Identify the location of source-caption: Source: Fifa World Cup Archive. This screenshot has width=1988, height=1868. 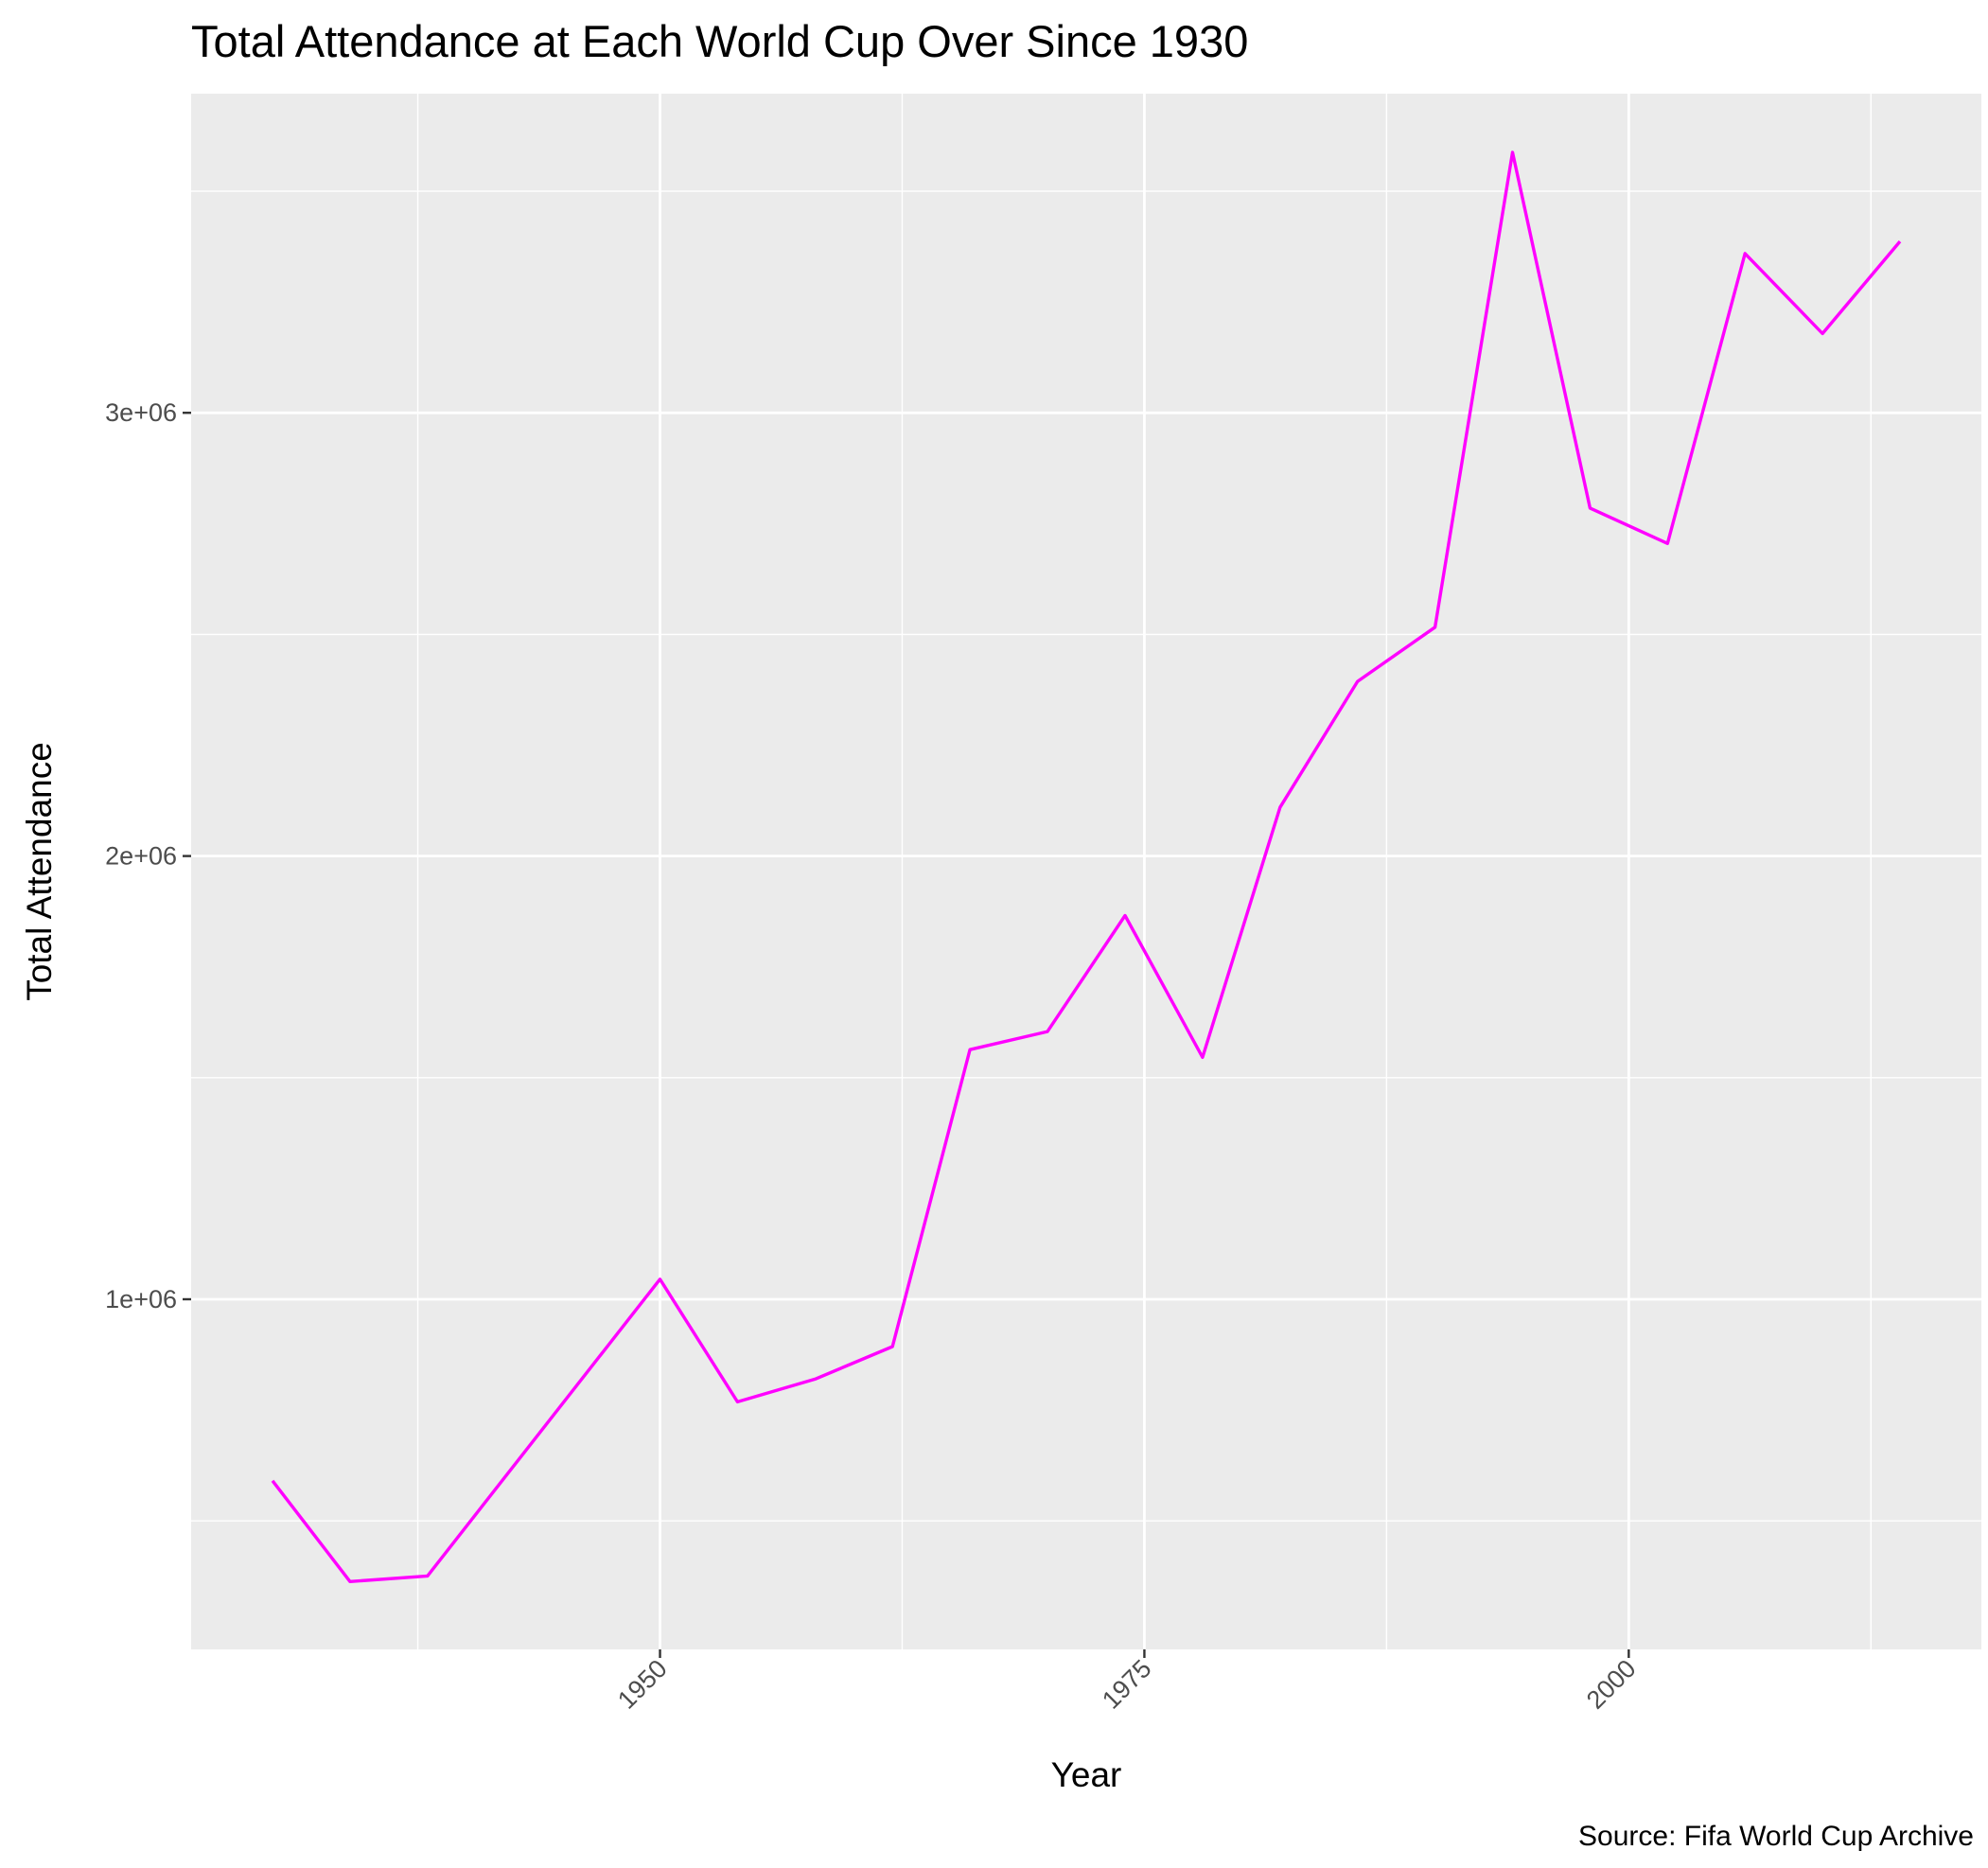
(1776, 1836).